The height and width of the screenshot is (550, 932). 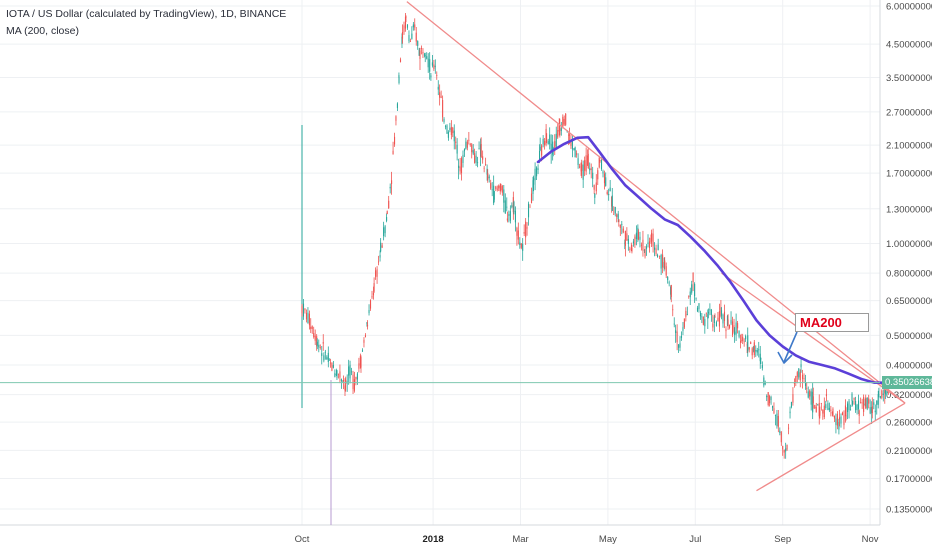 I want to click on y-tick-label: 0.50000000, so click(x=909, y=336).